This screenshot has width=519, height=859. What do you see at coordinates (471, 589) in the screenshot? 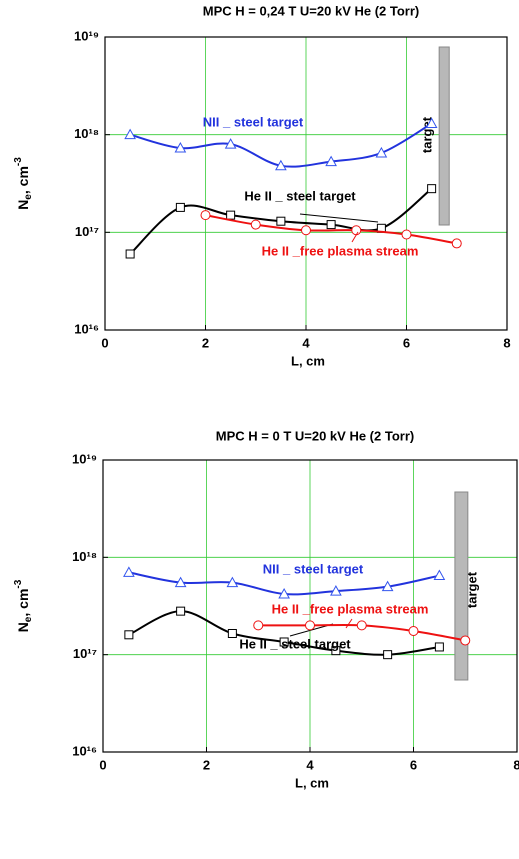
I see `annotation: target` at bounding box center [471, 589].